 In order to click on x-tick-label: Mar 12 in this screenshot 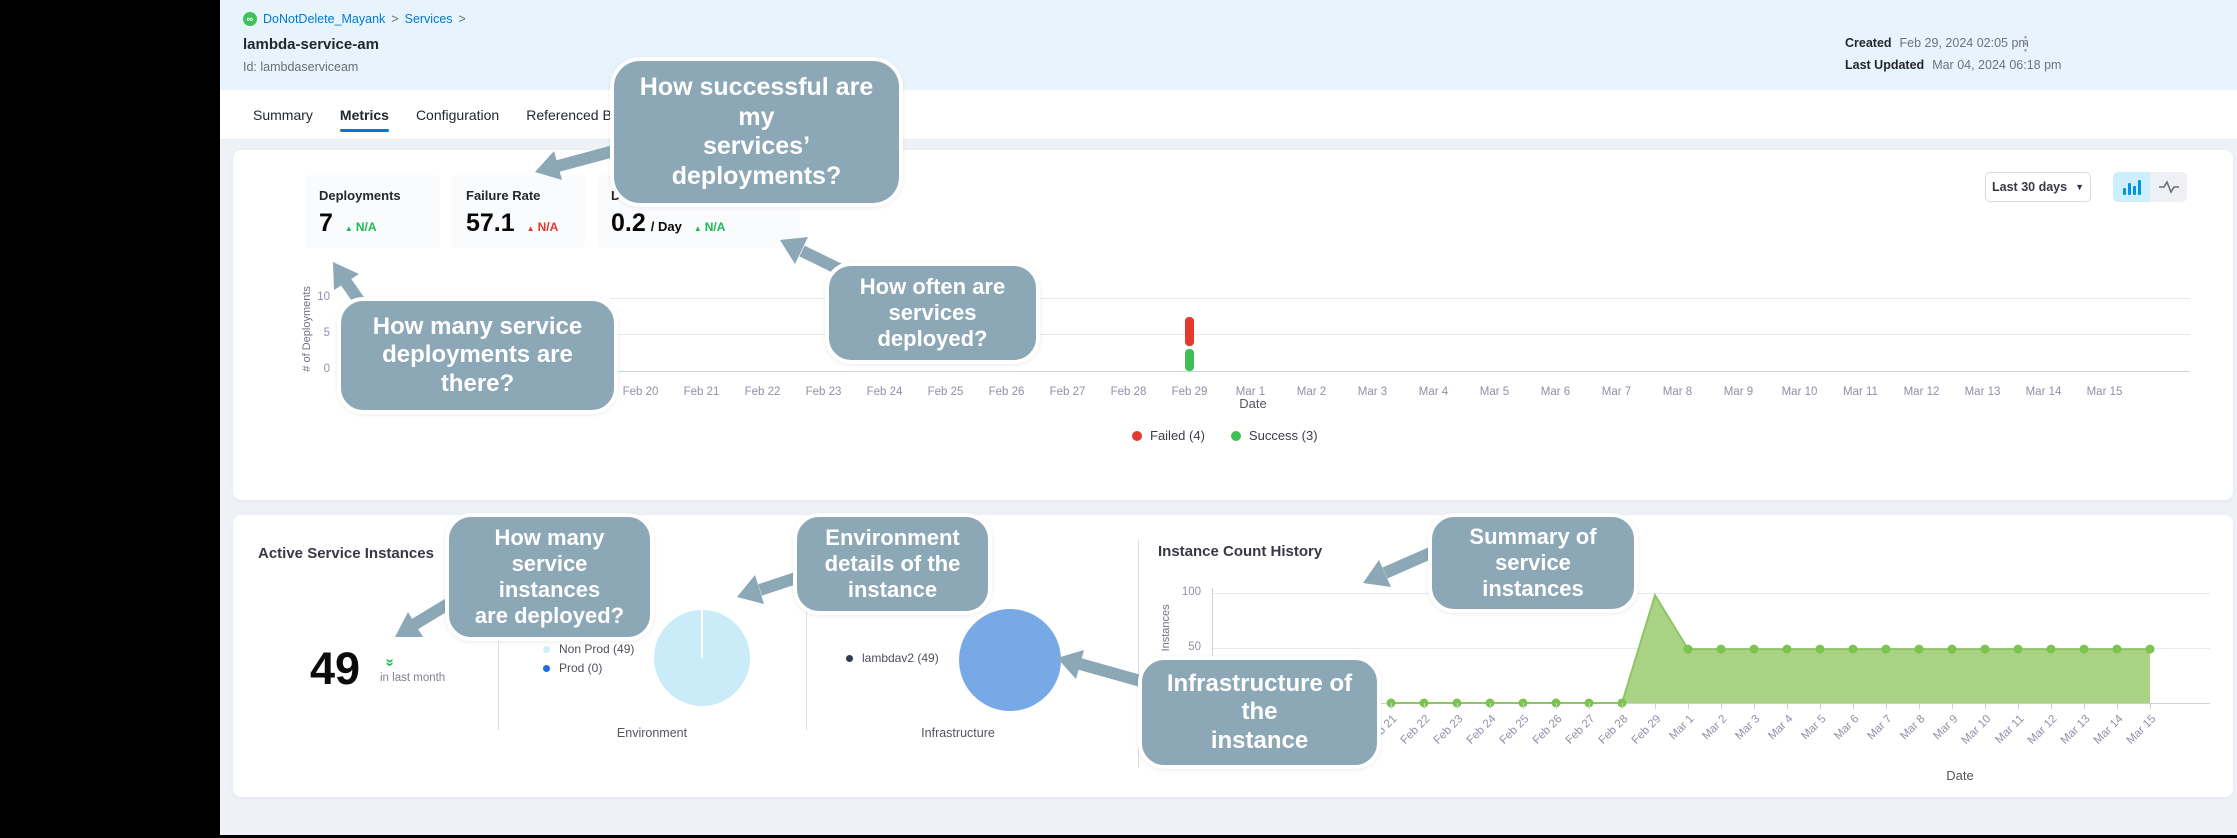, I will do `click(1921, 392)`.